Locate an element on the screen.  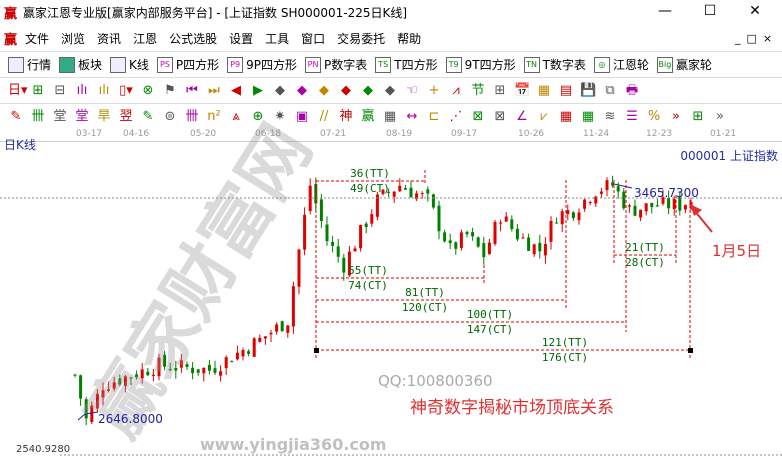
tool-icon: 日▾ is located at coordinates (18, 90).